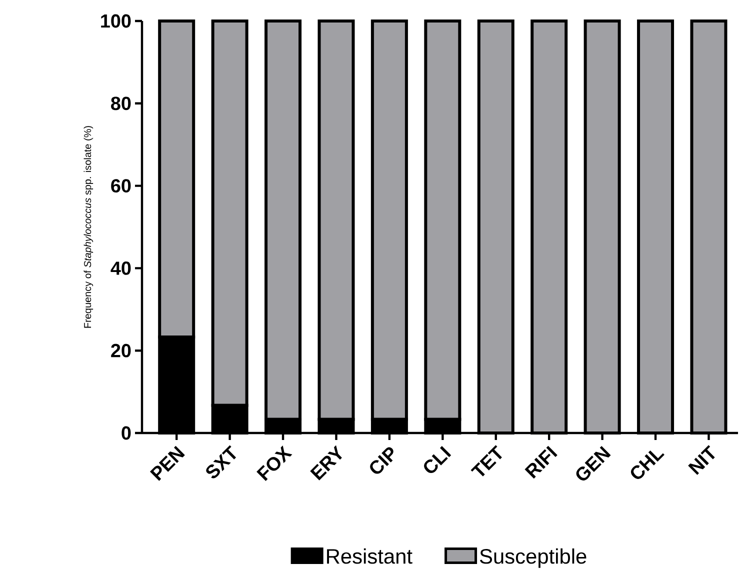 Image resolution: width=754 pixels, height=576 pixels. Describe the element at coordinates (120, 268) in the screenshot. I see `y-tick-label: 40` at that location.